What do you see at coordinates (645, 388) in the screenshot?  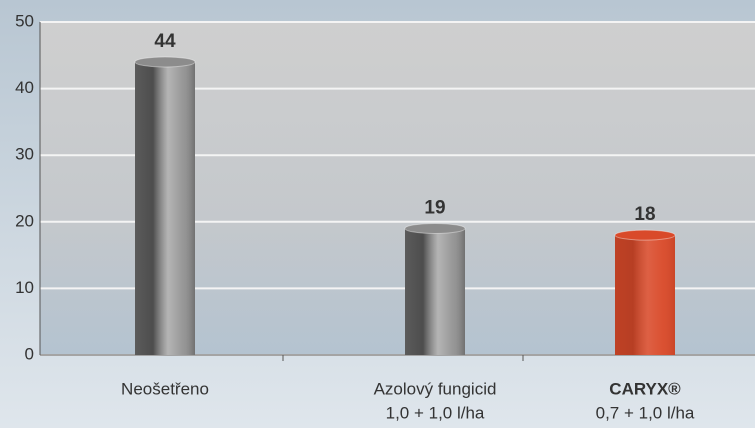 I see `x-tick-label: CARYX®` at bounding box center [645, 388].